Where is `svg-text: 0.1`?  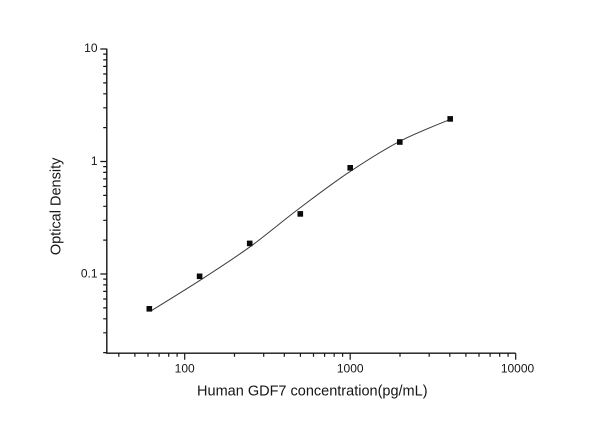 svg-text: 0.1 is located at coordinates (89, 274).